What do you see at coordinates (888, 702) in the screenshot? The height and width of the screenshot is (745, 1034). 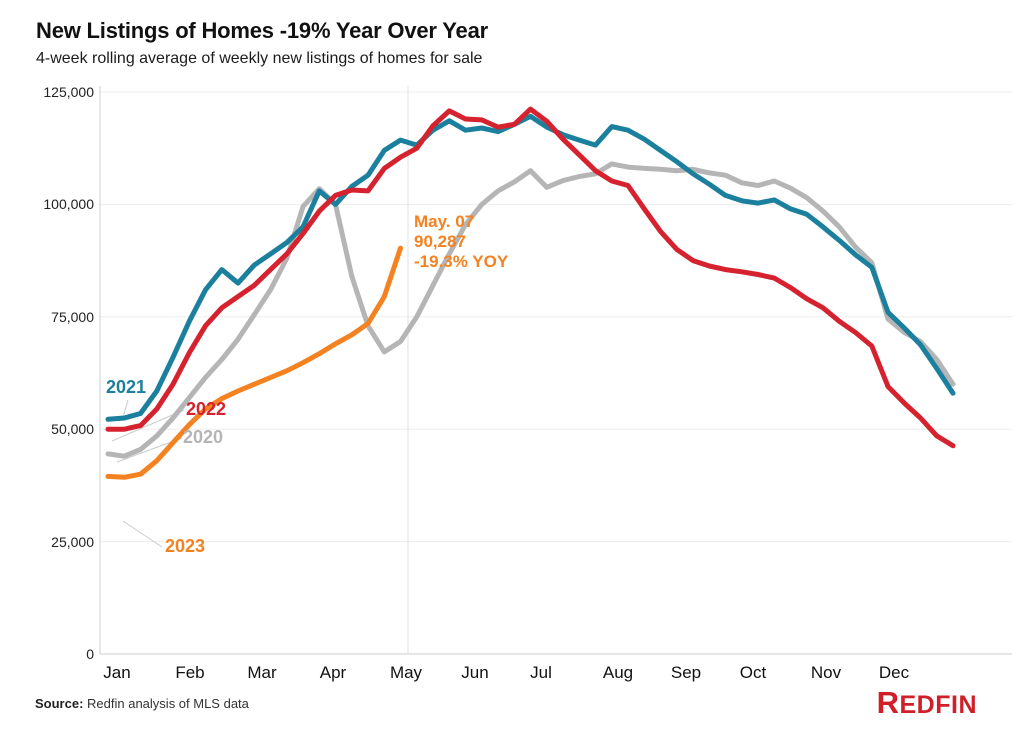 I see `redfin-logo-first-letter: R` at bounding box center [888, 702].